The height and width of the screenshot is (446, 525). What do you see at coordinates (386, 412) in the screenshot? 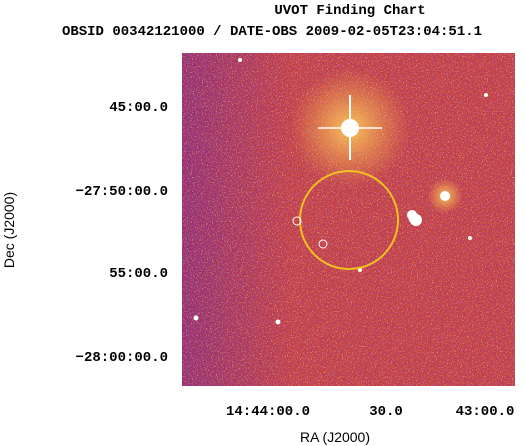
I see `x-tick-label: 30.0` at bounding box center [386, 412].